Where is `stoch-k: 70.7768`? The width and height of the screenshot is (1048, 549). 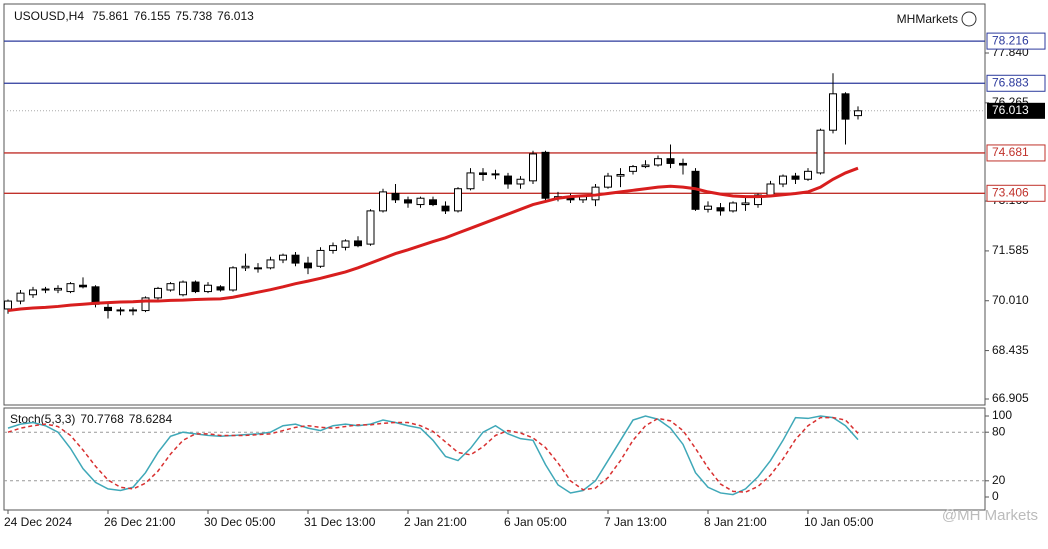 stoch-k: 70.7768 is located at coordinates (102, 419).